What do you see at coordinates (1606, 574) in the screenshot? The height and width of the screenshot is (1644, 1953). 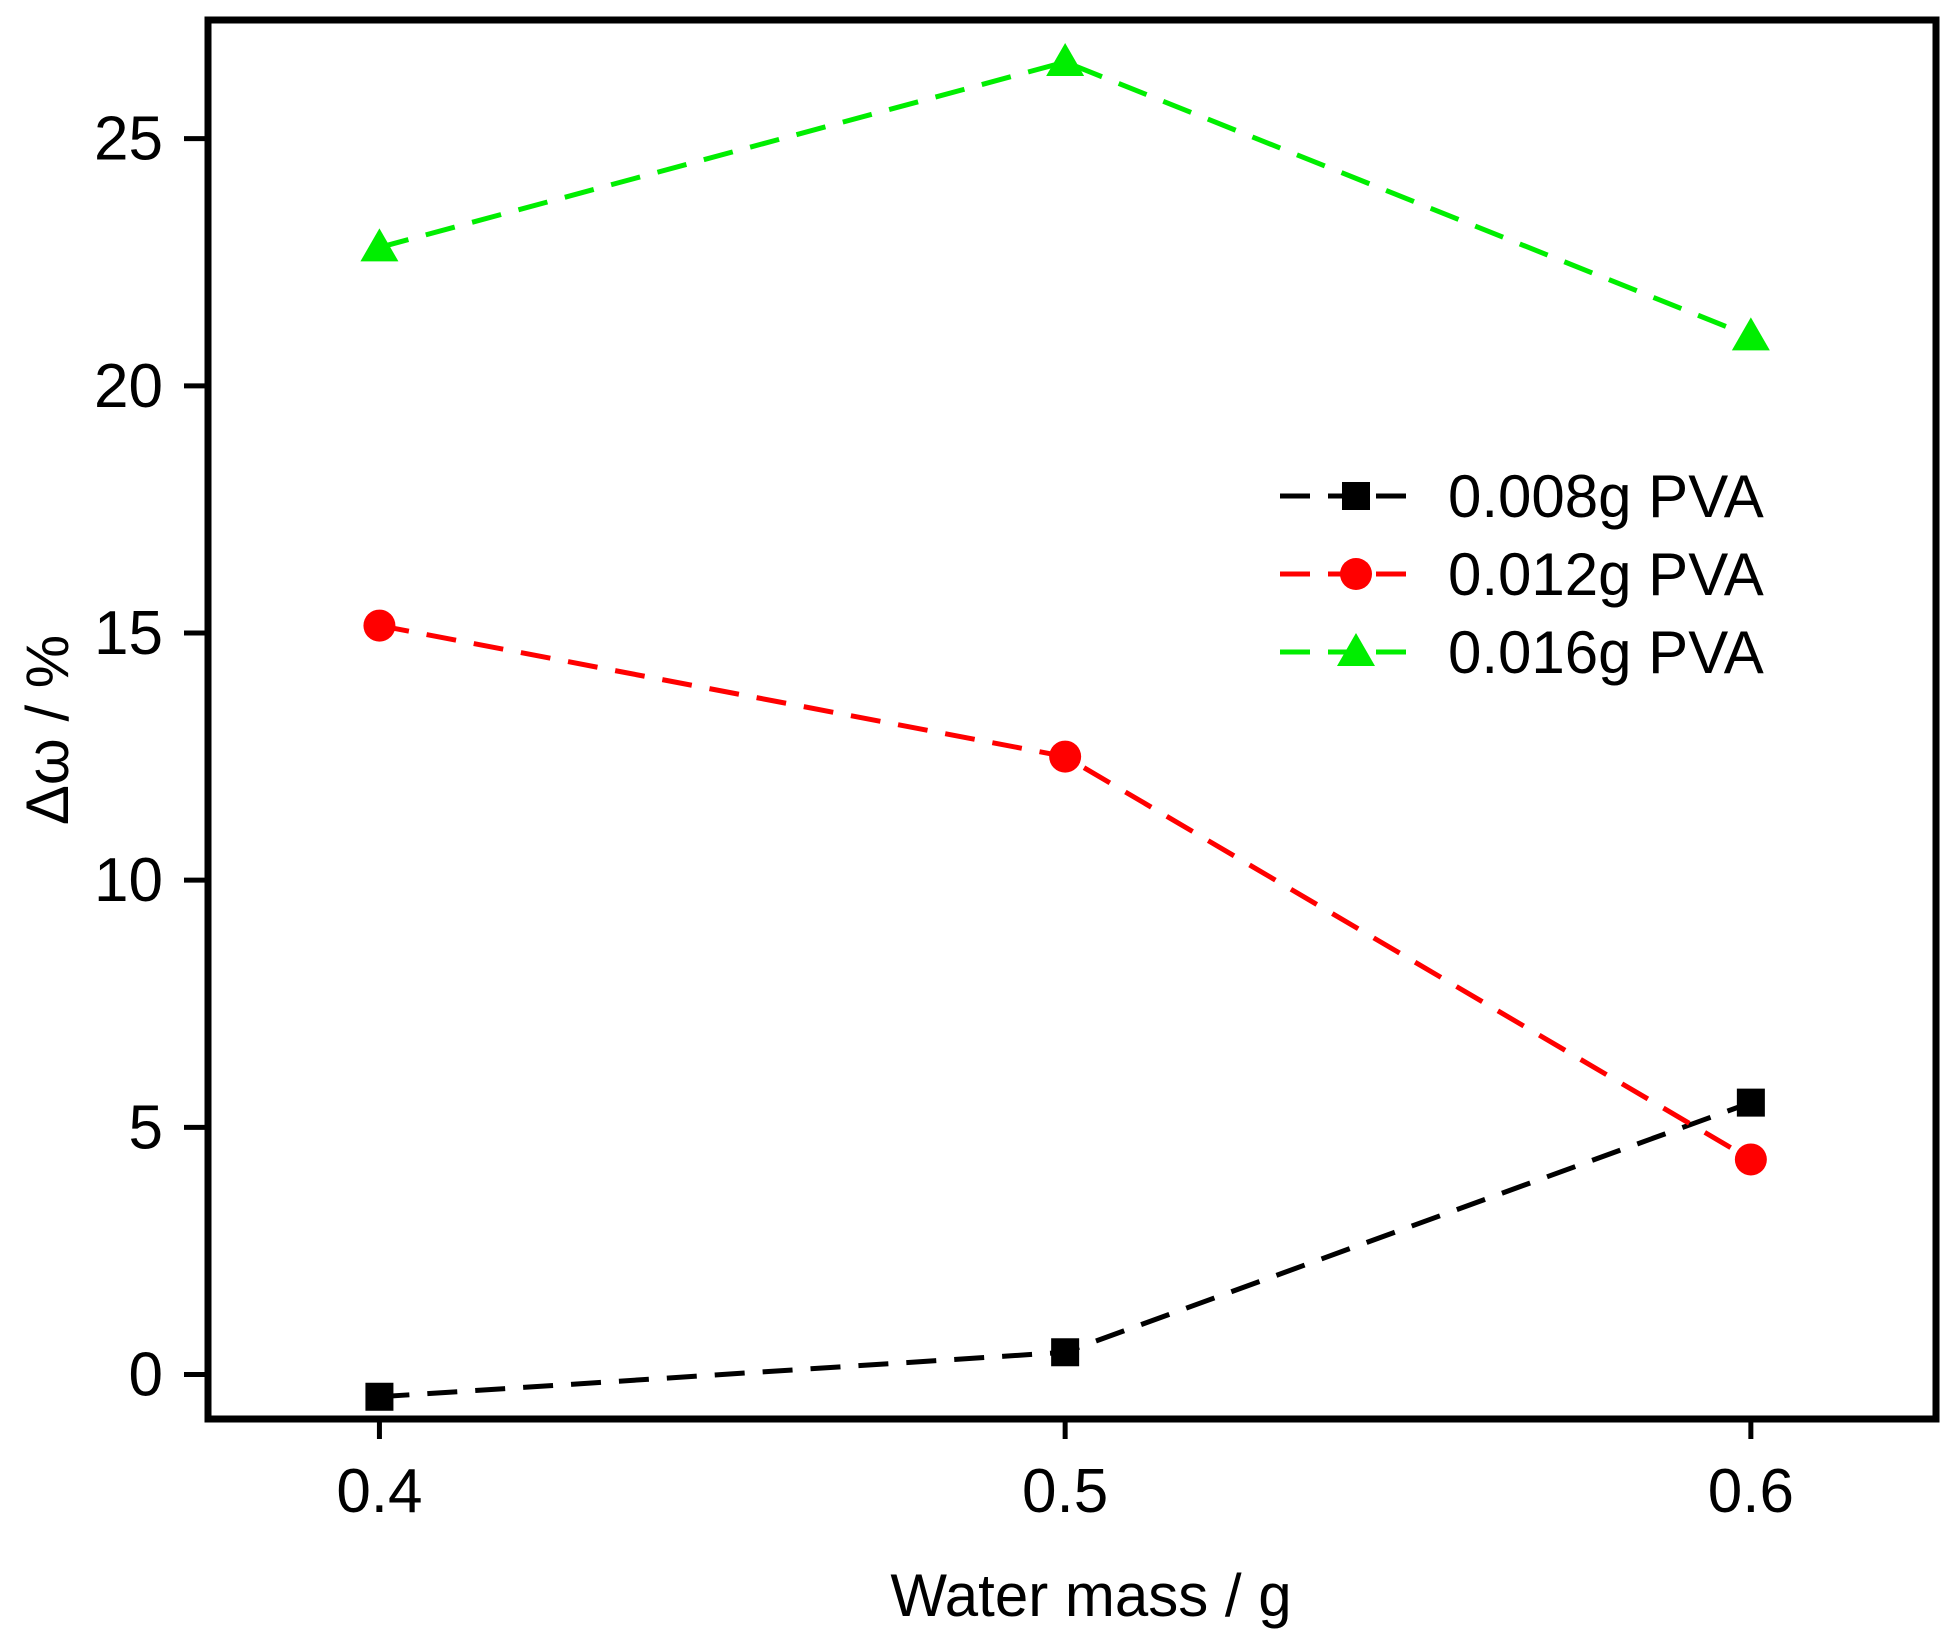 I see `legend-label: 0.012g PVA` at bounding box center [1606, 574].